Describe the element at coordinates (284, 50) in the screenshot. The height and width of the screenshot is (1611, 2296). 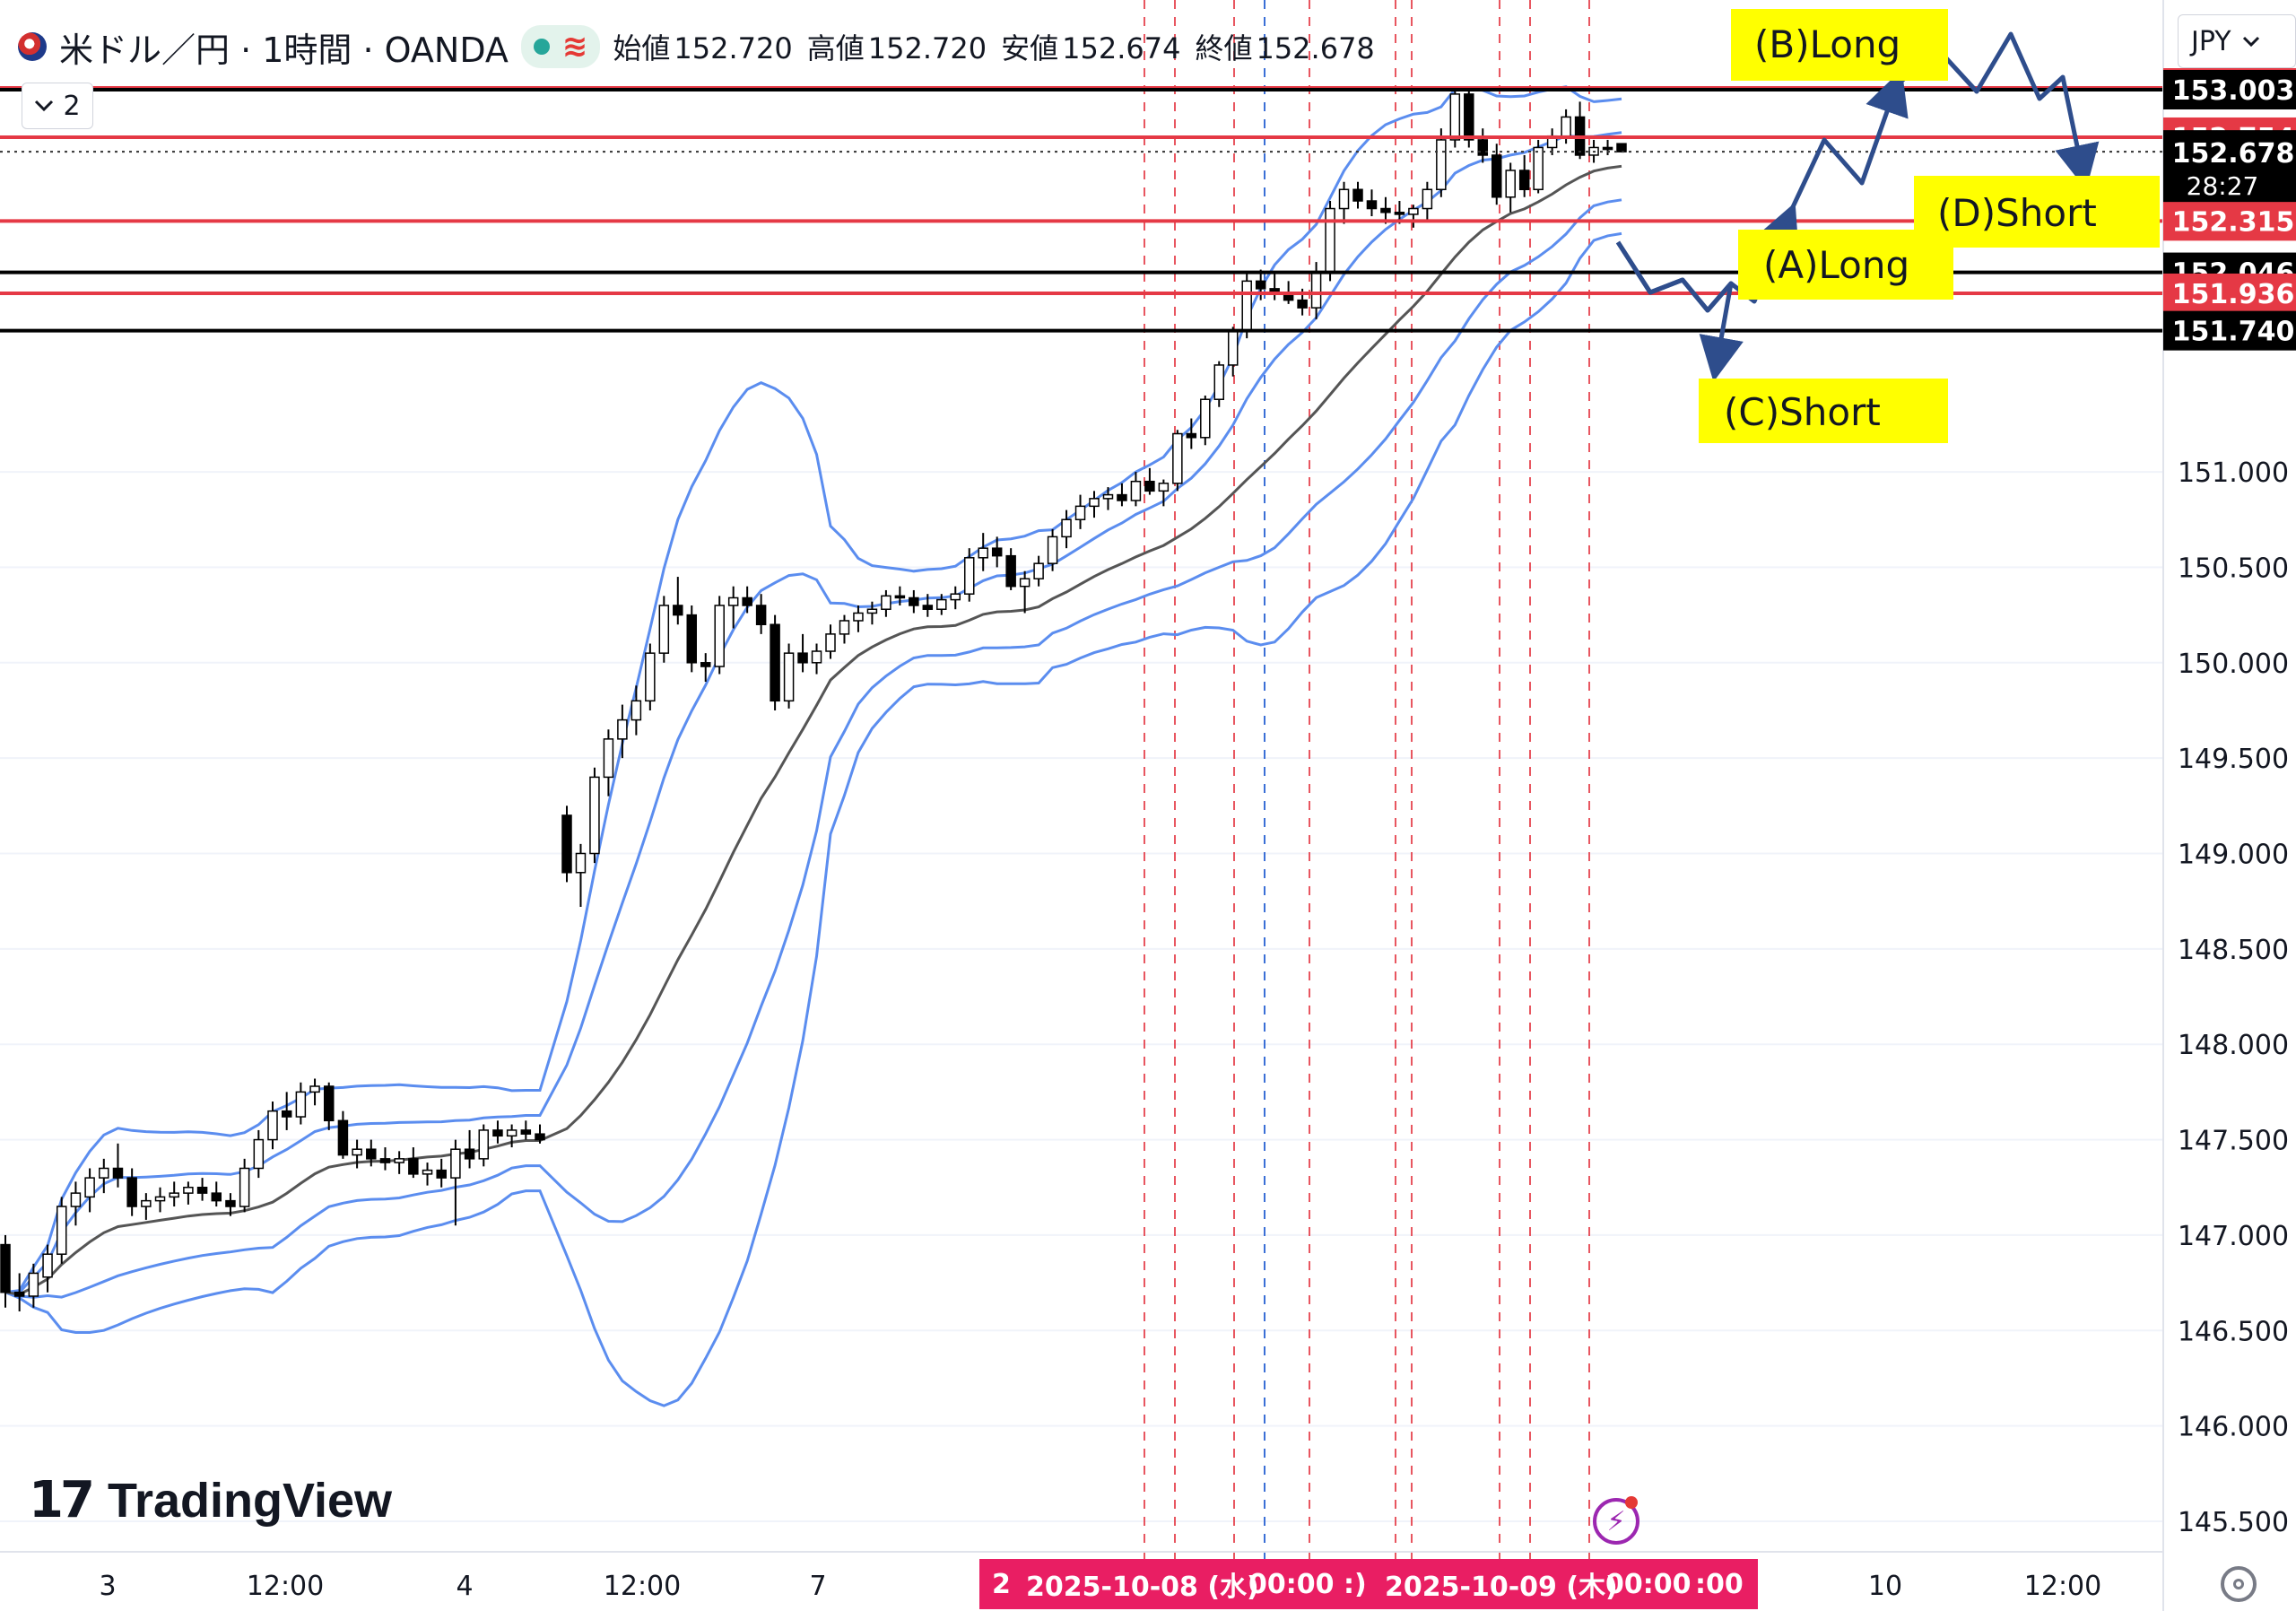
I see `symbol-title: 米ドル／円 · 1時間 · OANDA` at that location.